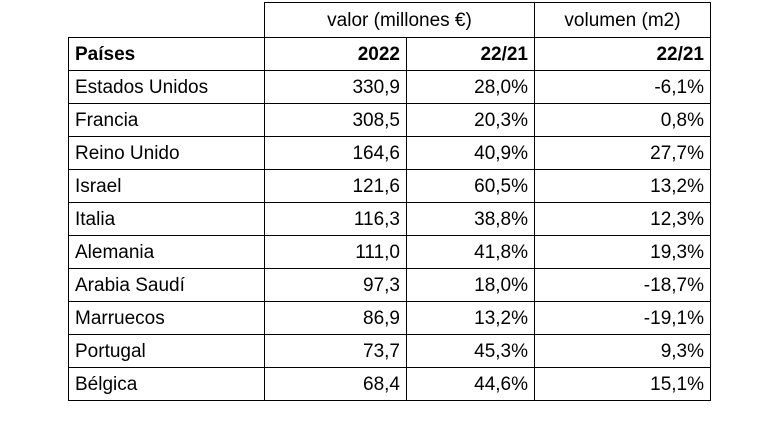 The width and height of the screenshot is (768, 432). What do you see at coordinates (622, 153) in the screenshot?
I see `volumen-change-cell: 27,7%` at bounding box center [622, 153].